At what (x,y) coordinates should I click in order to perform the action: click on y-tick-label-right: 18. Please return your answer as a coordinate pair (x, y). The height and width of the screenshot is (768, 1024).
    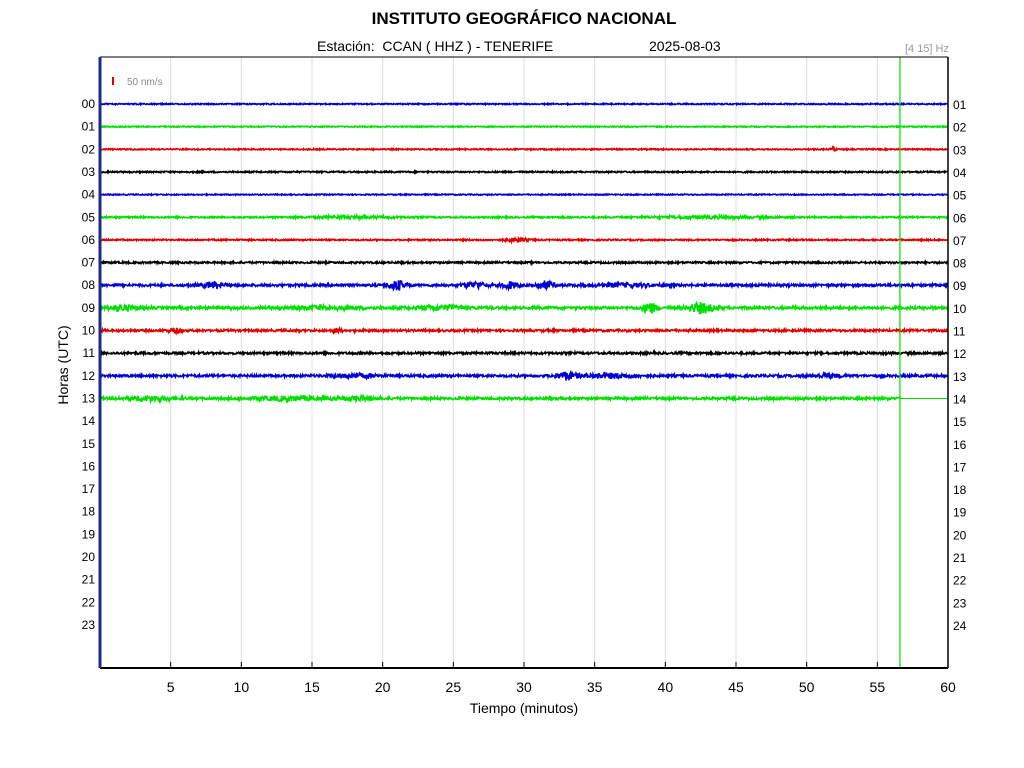
    Looking at the image, I should click on (960, 490).